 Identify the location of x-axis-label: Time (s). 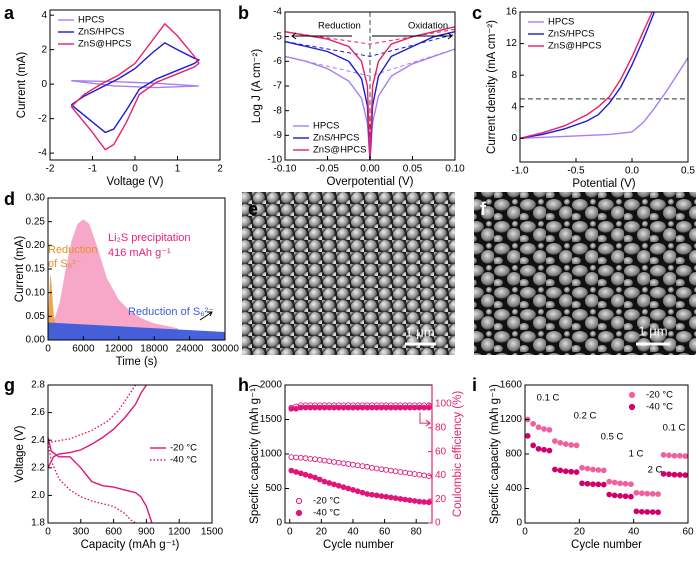
(137, 362).